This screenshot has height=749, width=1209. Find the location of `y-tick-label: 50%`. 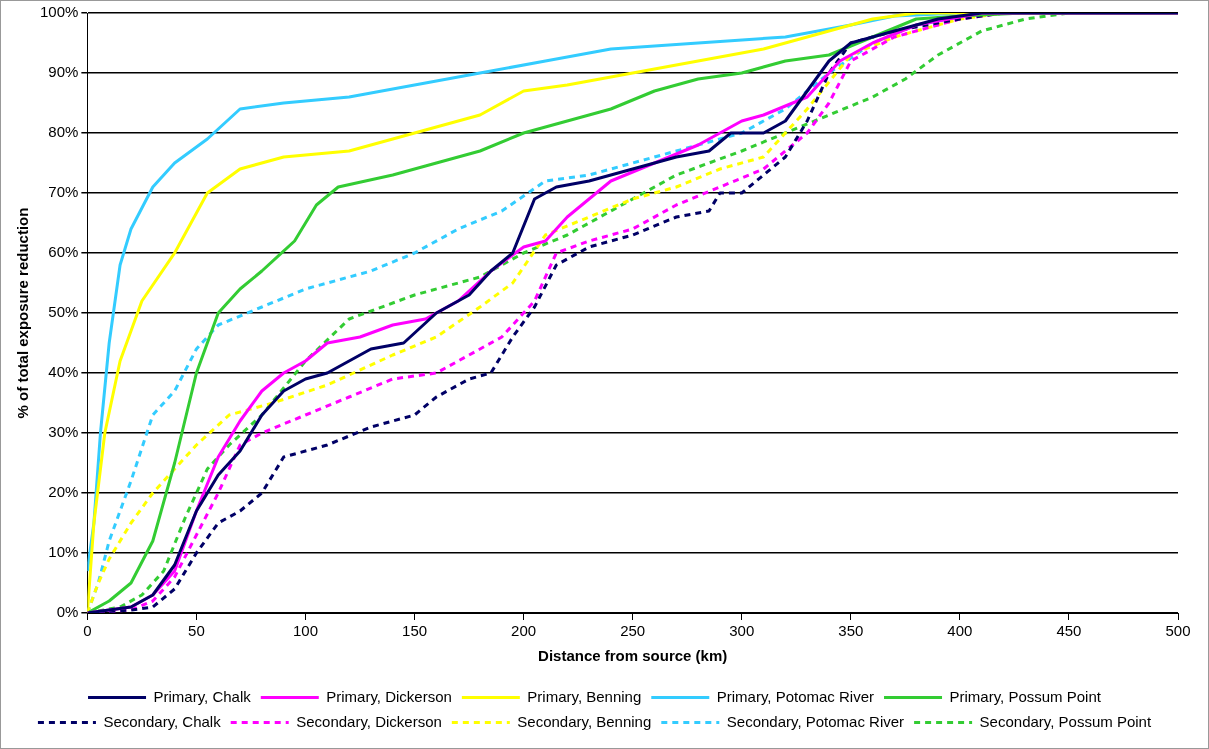

y-tick-label: 50% is located at coordinates (63, 312).